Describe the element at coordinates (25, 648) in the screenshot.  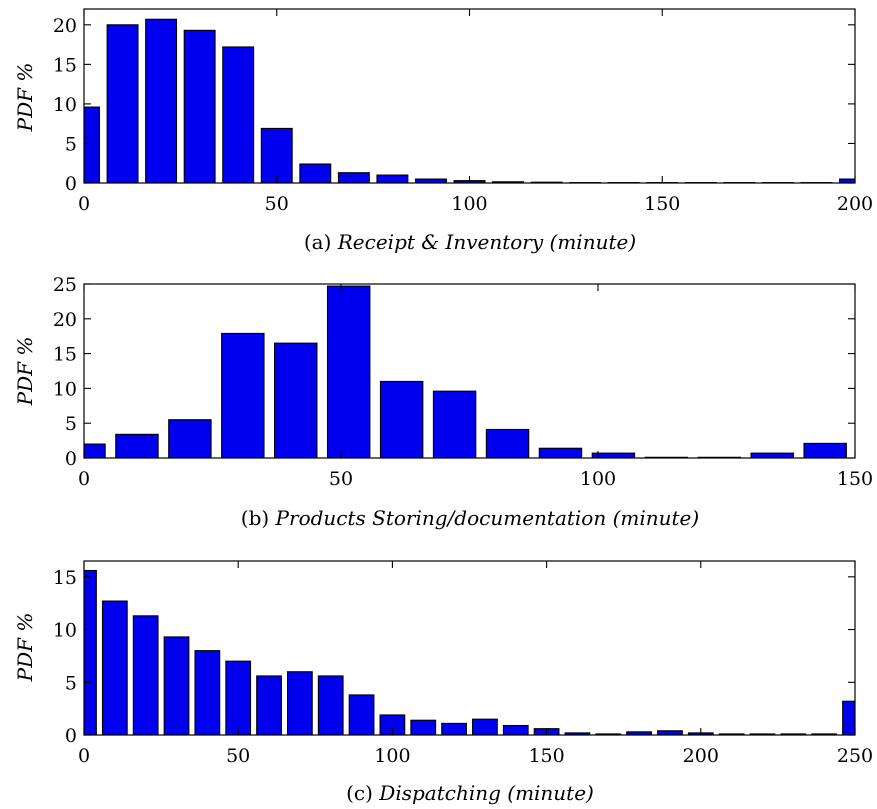
I see `panel-c-ylabel: PDF %` at that location.